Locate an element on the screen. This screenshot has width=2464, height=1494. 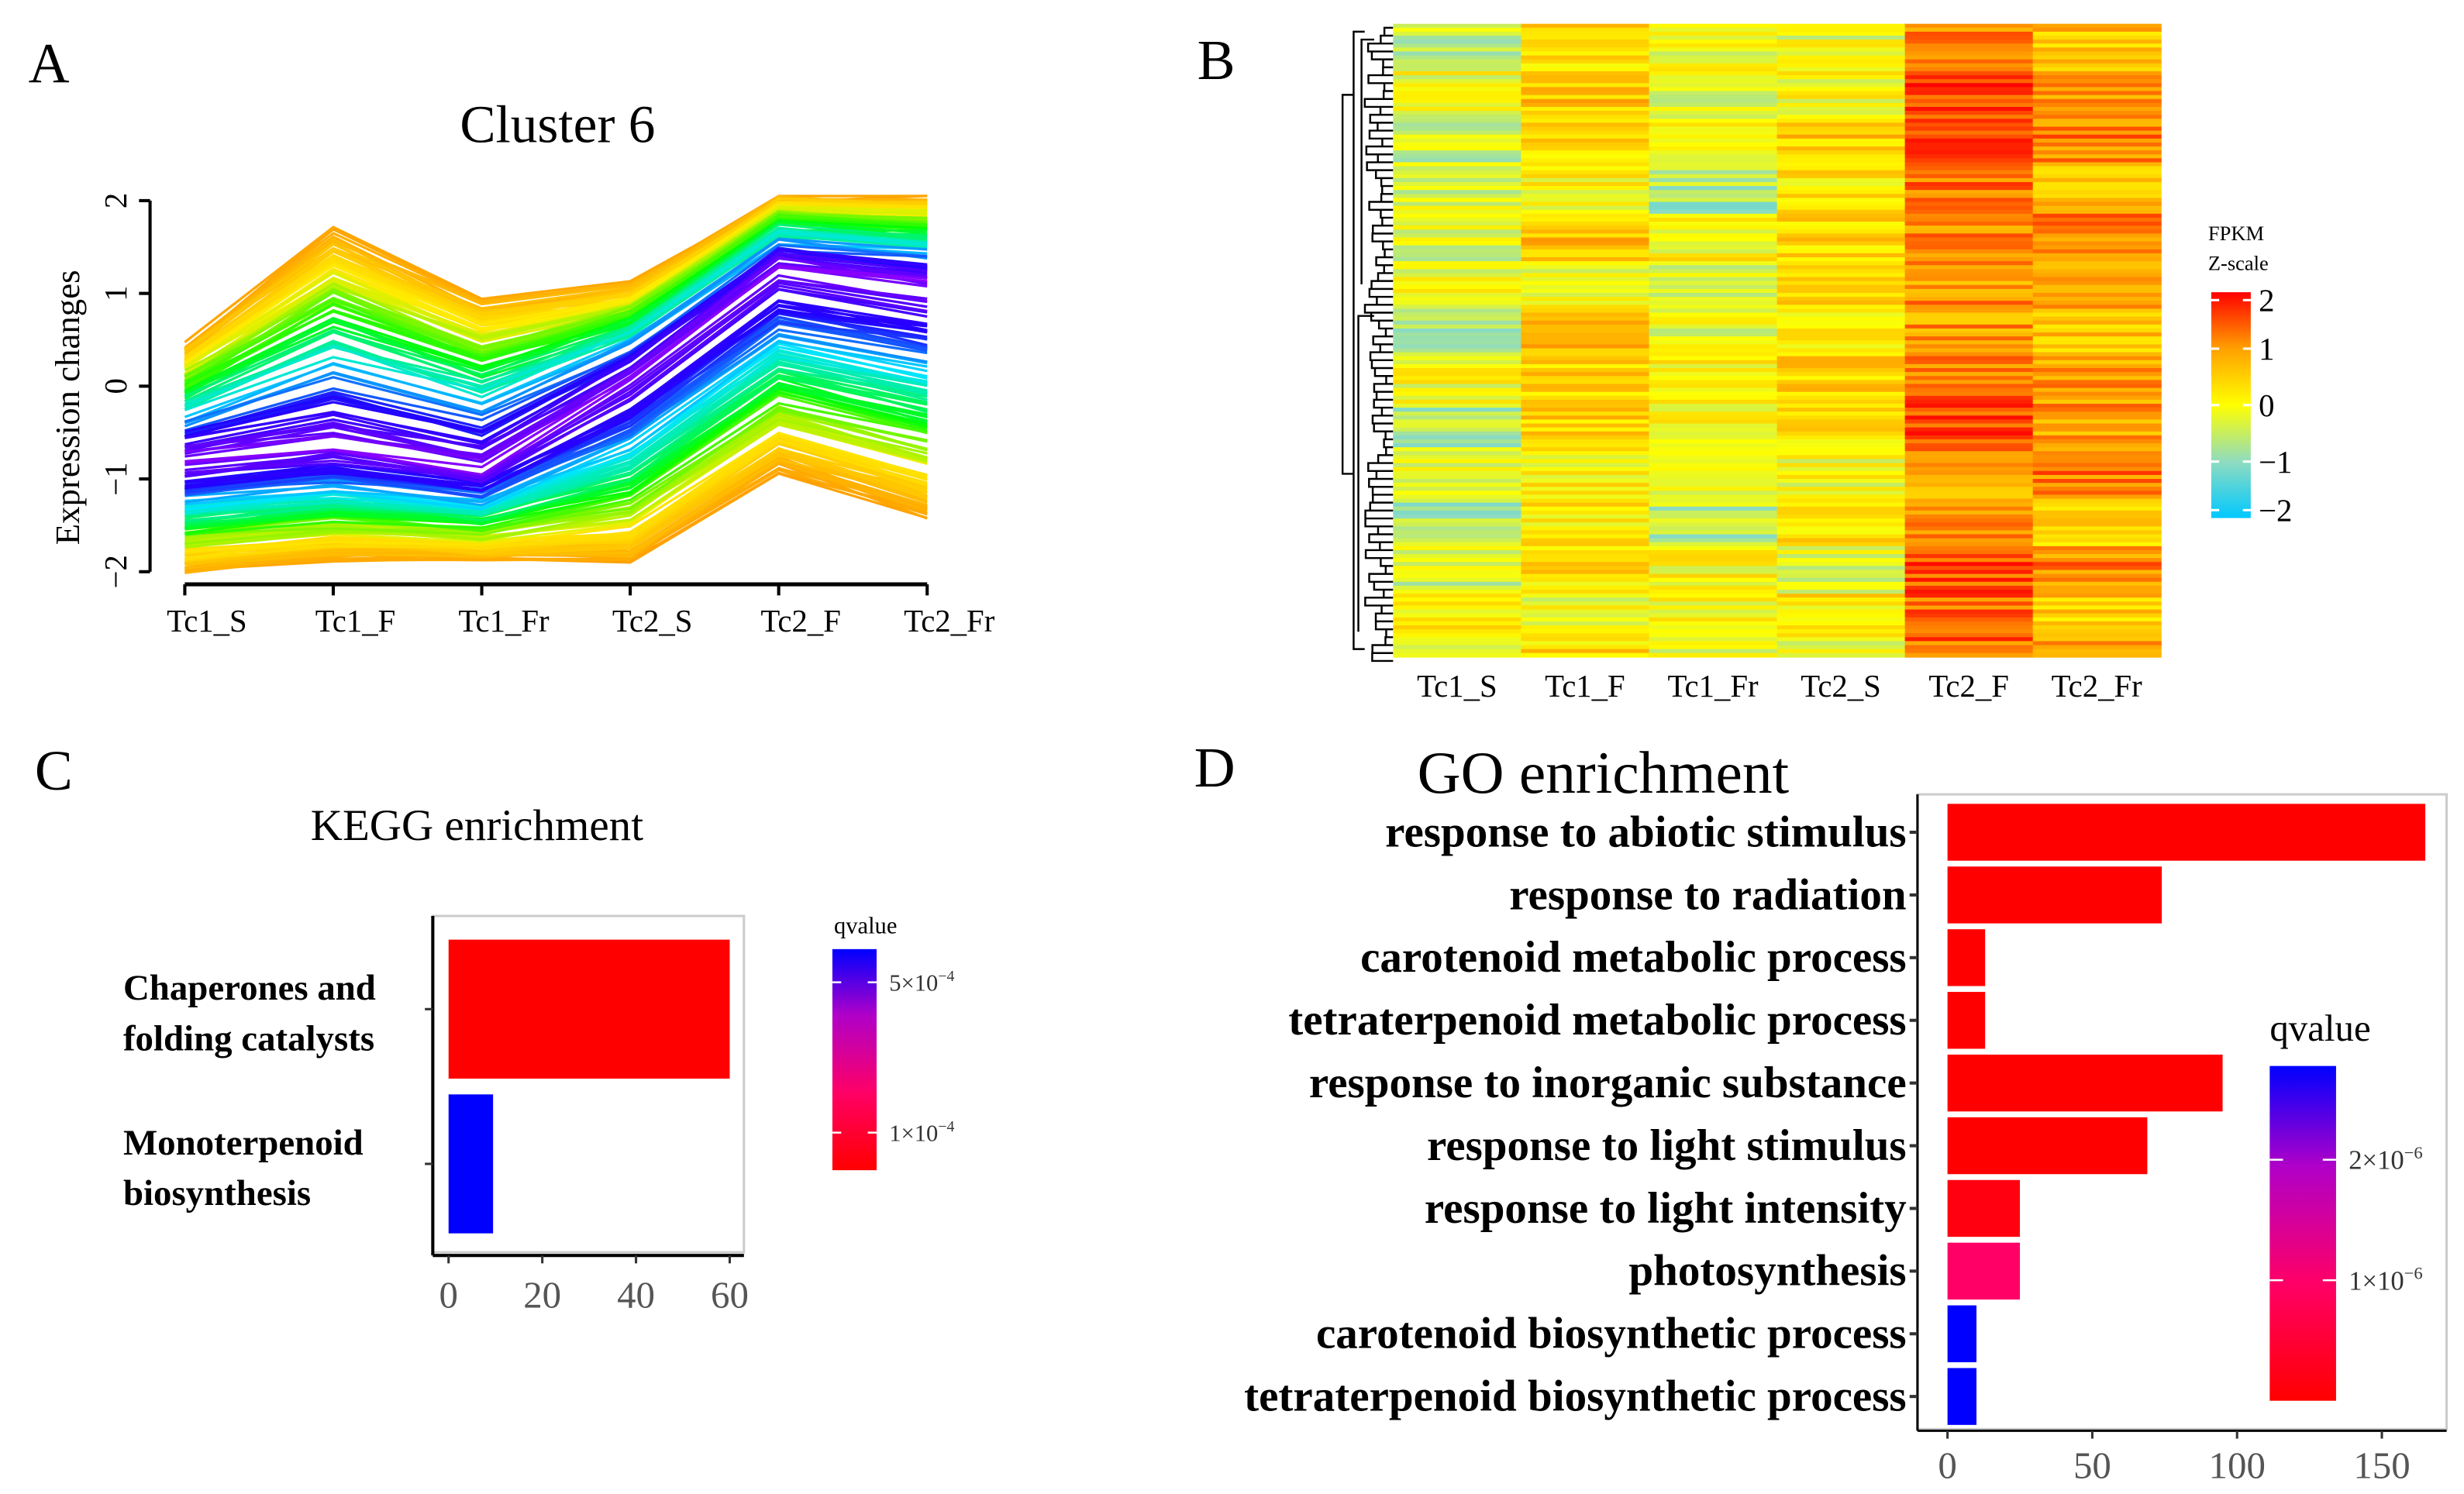
scale-tick-label: 0 is located at coordinates (2266, 406).